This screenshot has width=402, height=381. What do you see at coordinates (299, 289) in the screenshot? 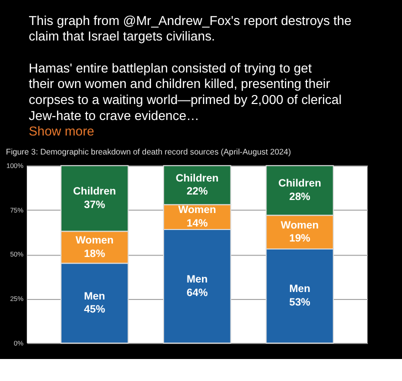
I see `series-label: Men` at bounding box center [299, 289].